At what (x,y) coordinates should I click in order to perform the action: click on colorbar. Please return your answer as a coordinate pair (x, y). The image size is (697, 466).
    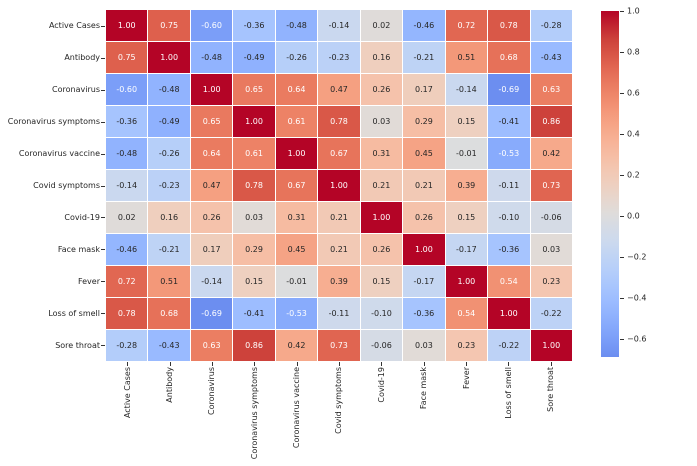
    Looking at the image, I should click on (610, 184).